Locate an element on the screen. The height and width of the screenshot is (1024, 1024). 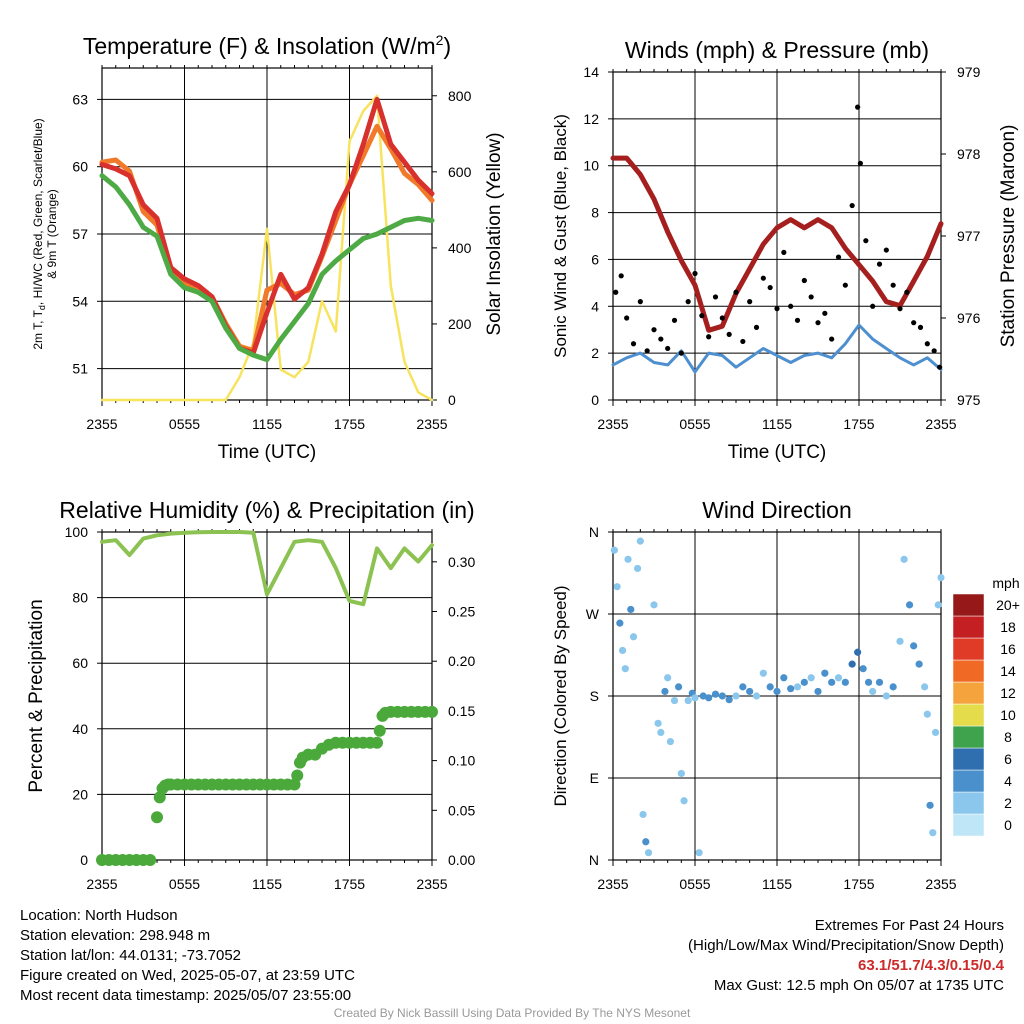
wind-y-tick-label: 14 is located at coordinates (591, 72).